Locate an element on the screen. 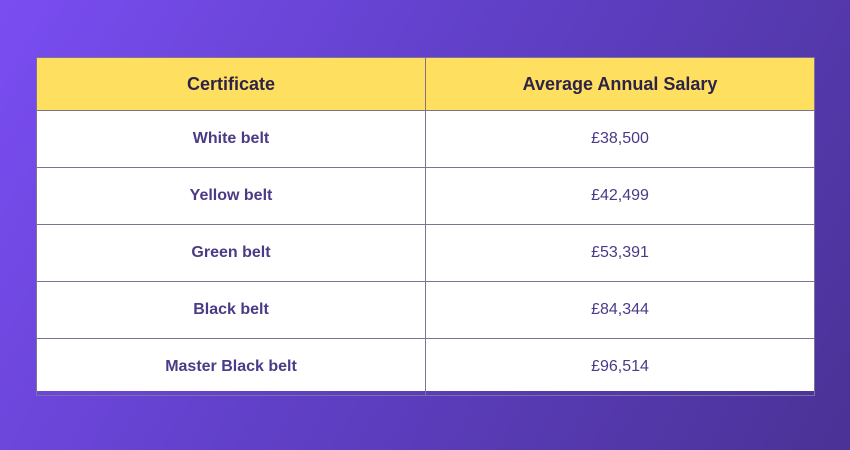  salary-cell: £38,500 is located at coordinates (620, 139).